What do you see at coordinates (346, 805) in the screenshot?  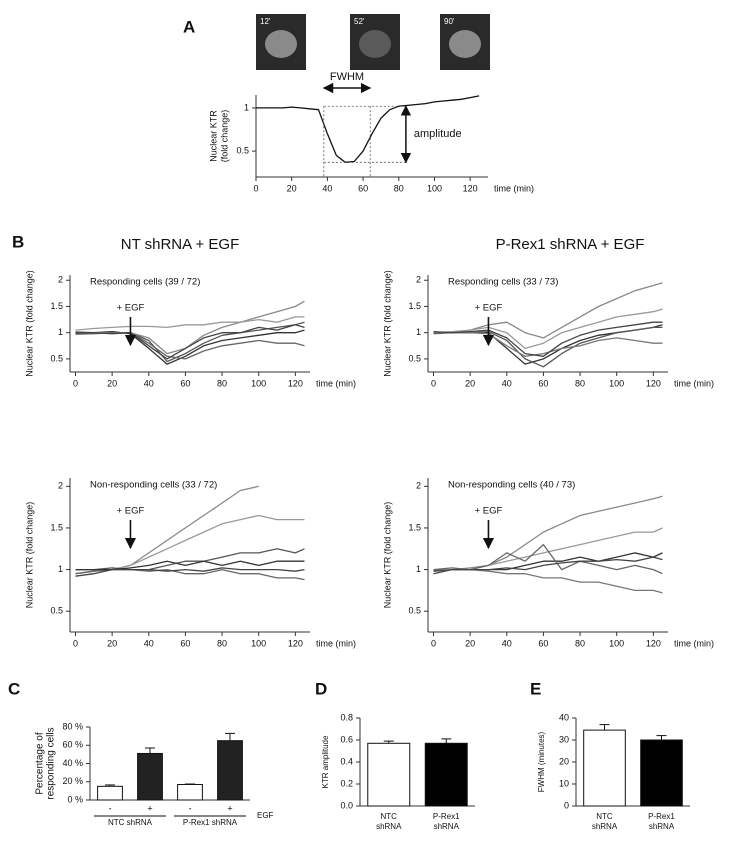 I see `y-tick-label: 0.0` at bounding box center [346, 805].